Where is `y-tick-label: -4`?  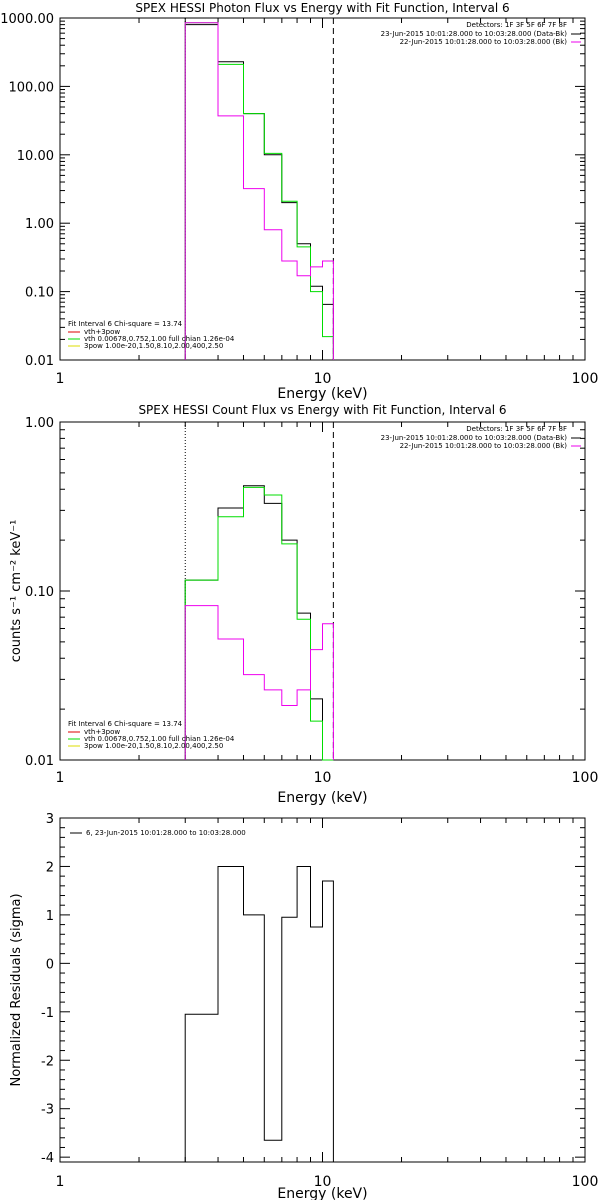
y-tick-label: -4 is located at coordinates (47, 1158).